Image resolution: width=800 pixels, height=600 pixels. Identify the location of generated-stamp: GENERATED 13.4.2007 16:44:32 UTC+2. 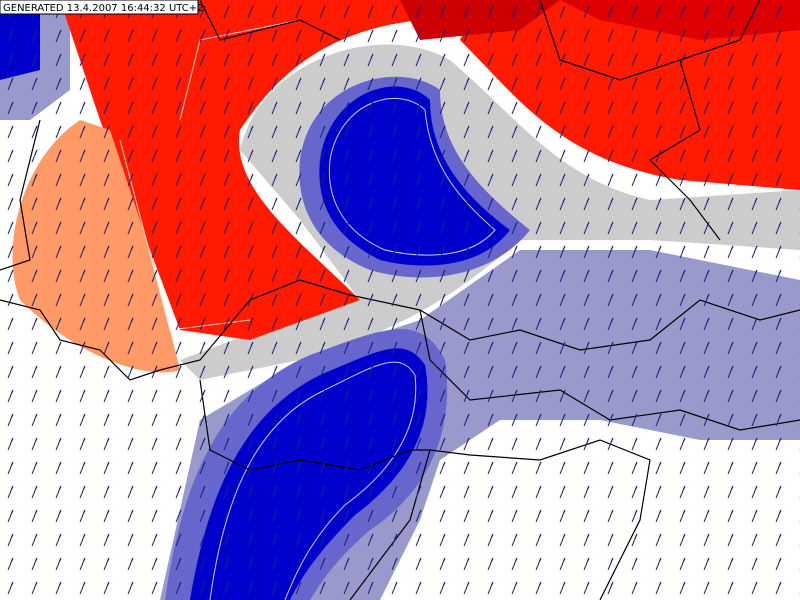
(103, 8).